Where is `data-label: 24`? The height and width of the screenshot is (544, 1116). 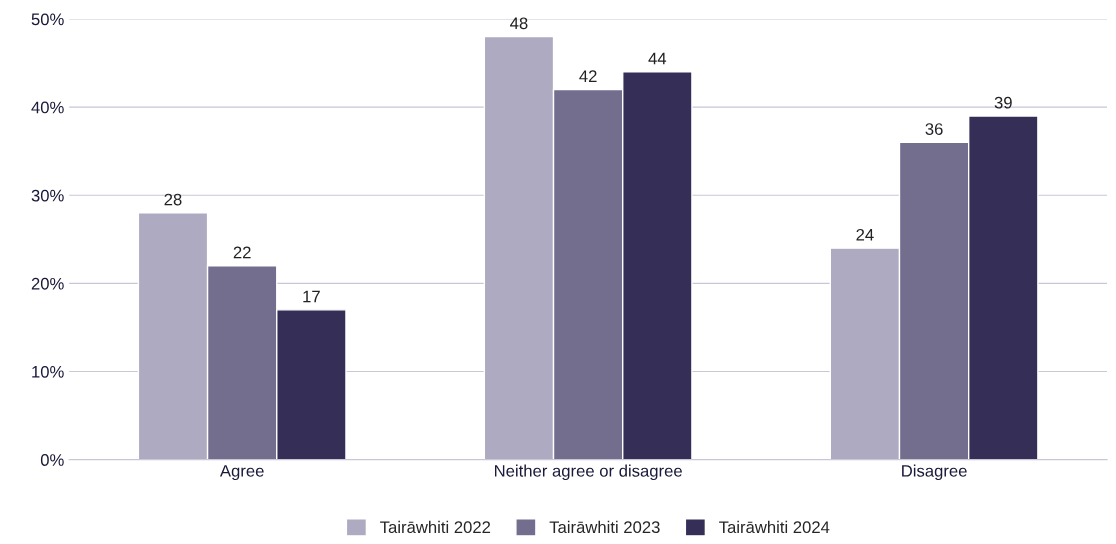
data-label: 24 is located at coordinates (865, 234).